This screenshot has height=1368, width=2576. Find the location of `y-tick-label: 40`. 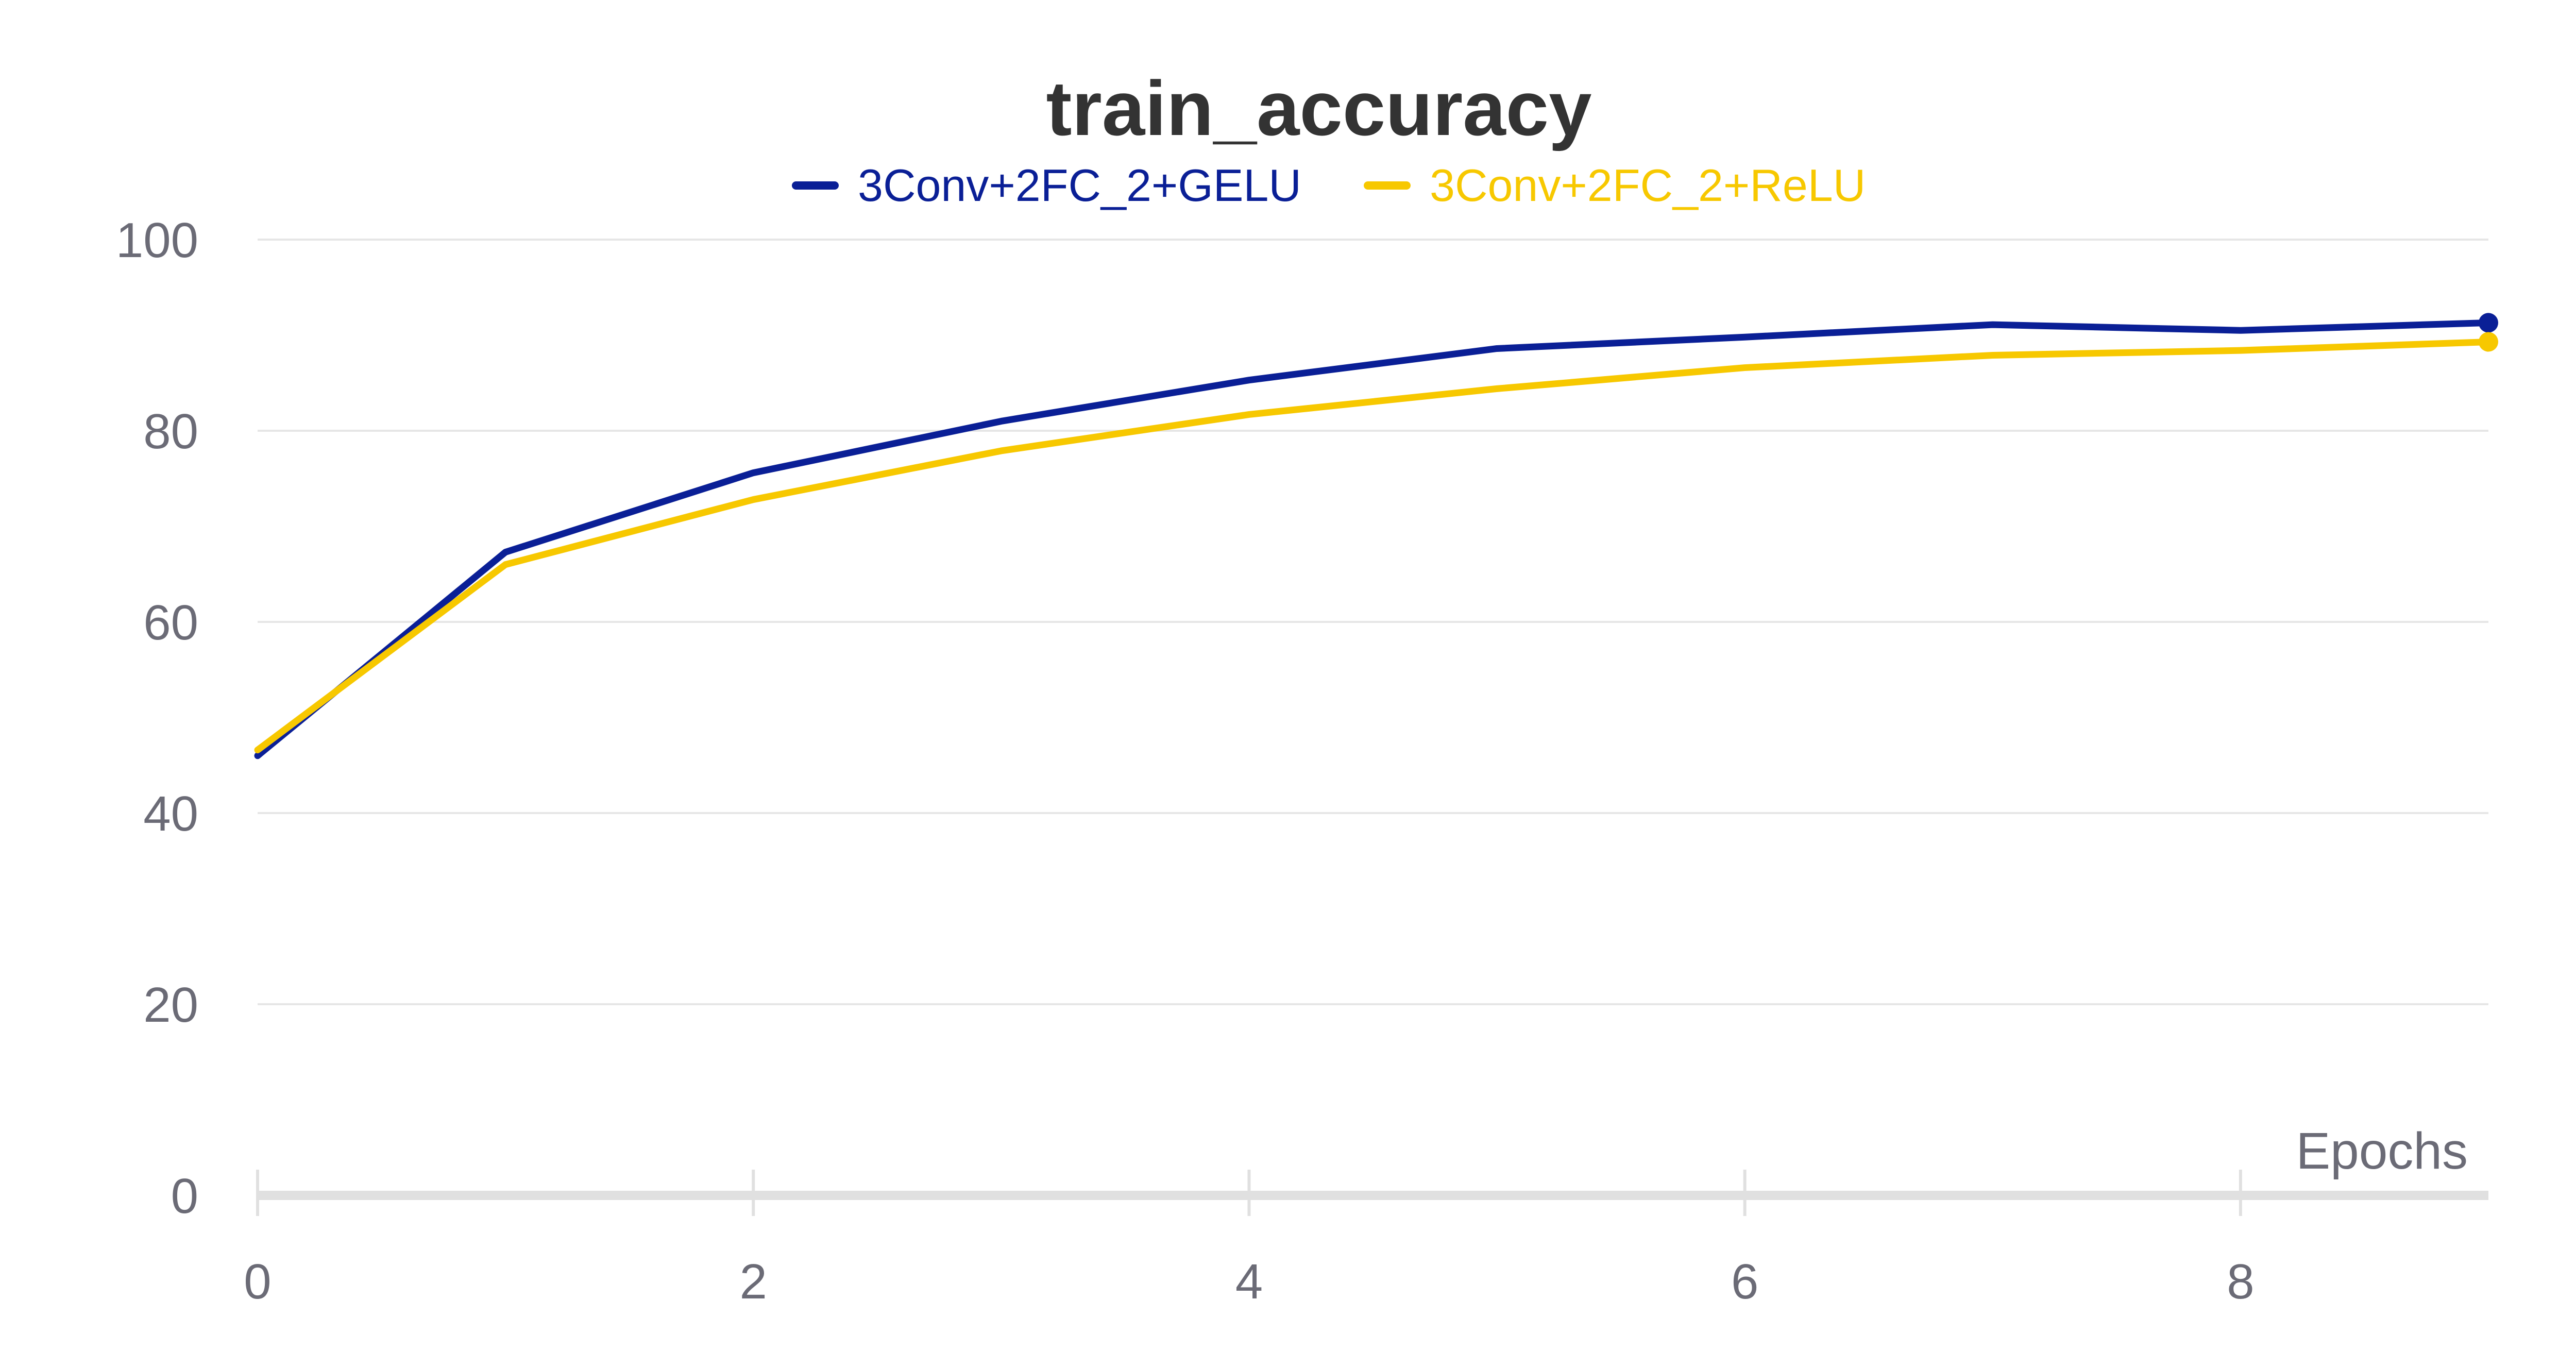

y-tick-label: 40 is located at coordinates (170, 814).